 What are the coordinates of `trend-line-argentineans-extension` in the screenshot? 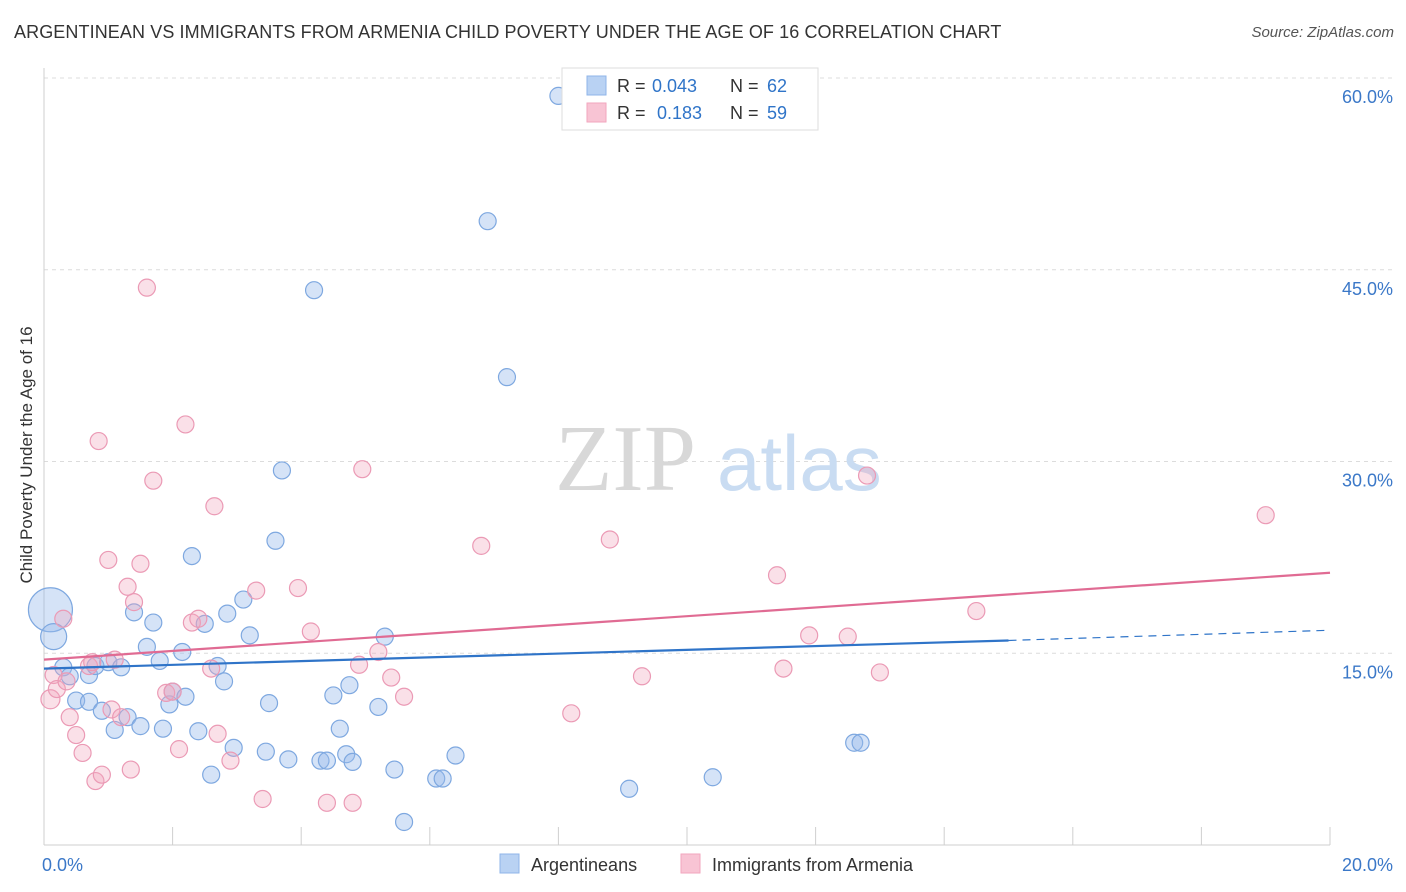 It's located at (1169, 635).